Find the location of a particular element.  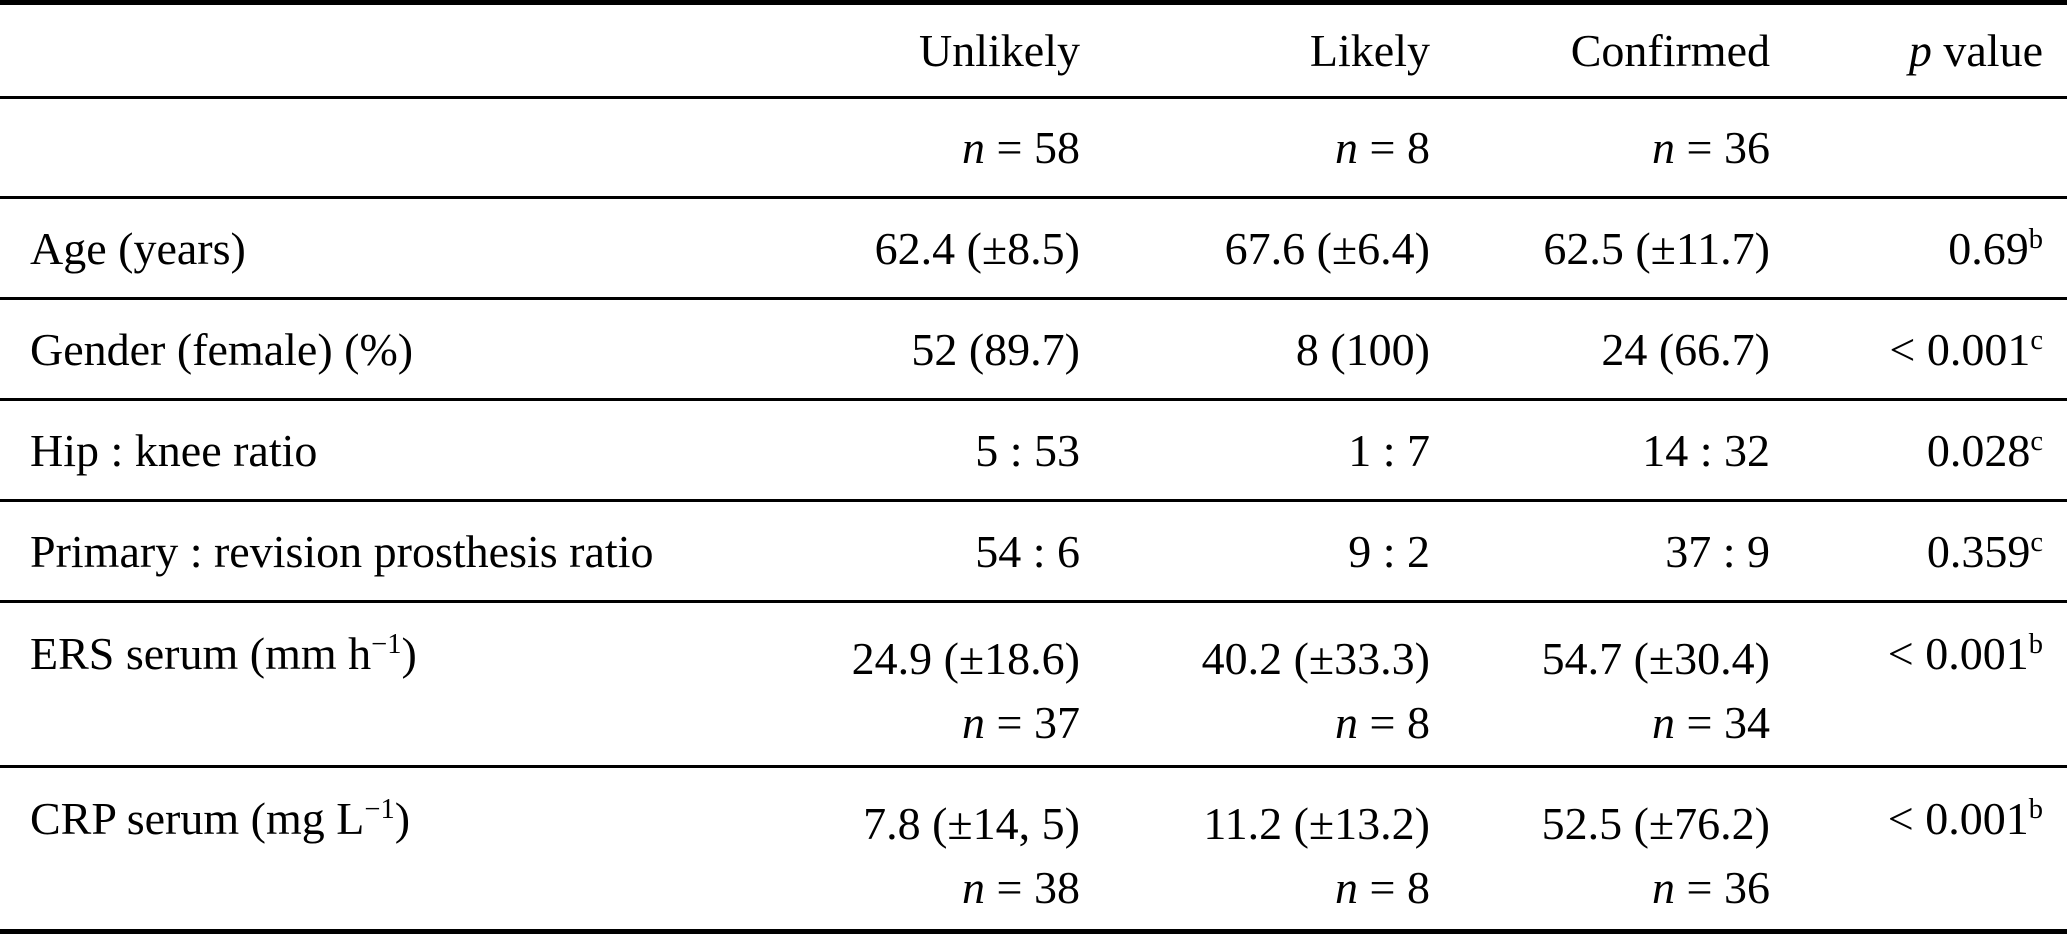

header-row: Unlikely Likely Confirmed p value is located at coordinates (1033, 50).